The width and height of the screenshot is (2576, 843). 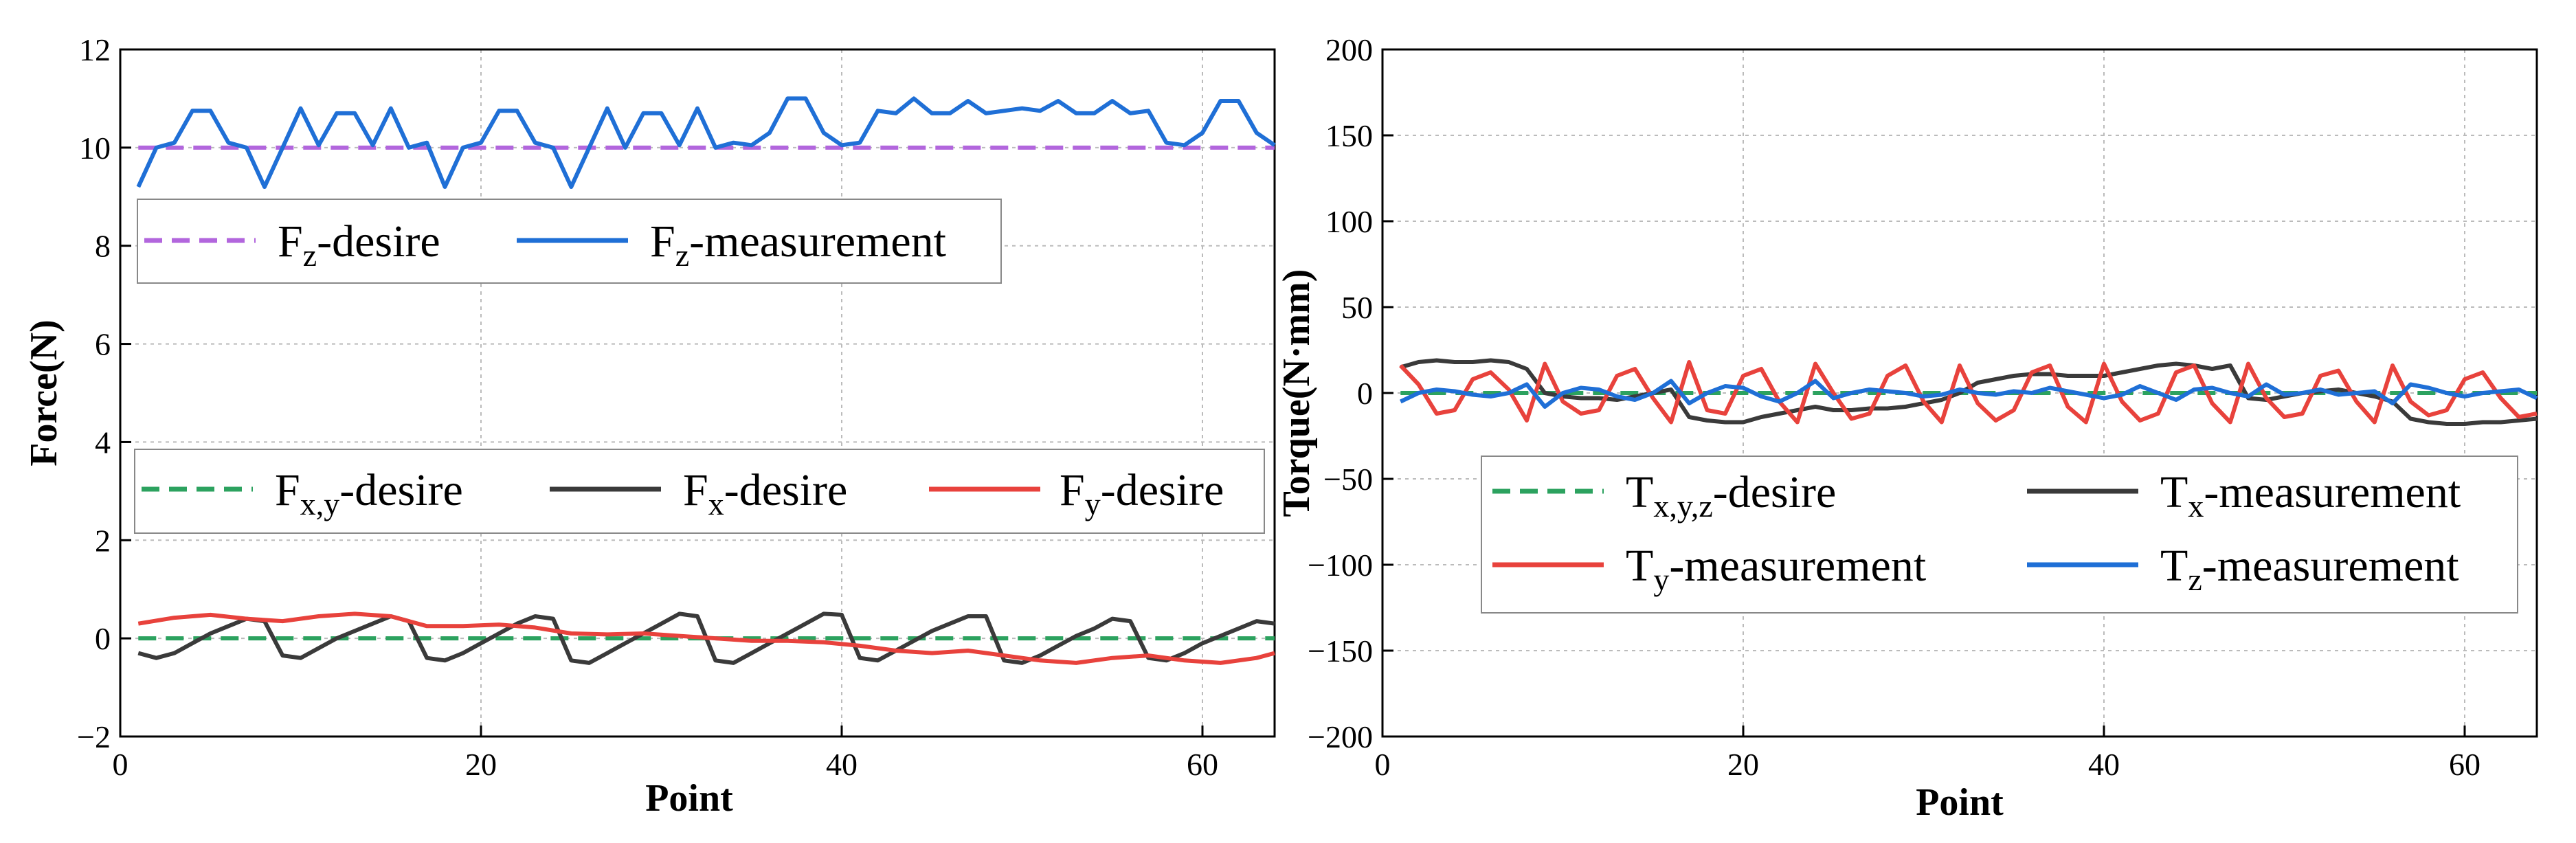 I want to click on torque-x-tick-label: 60, so click(x=2464, y=764).